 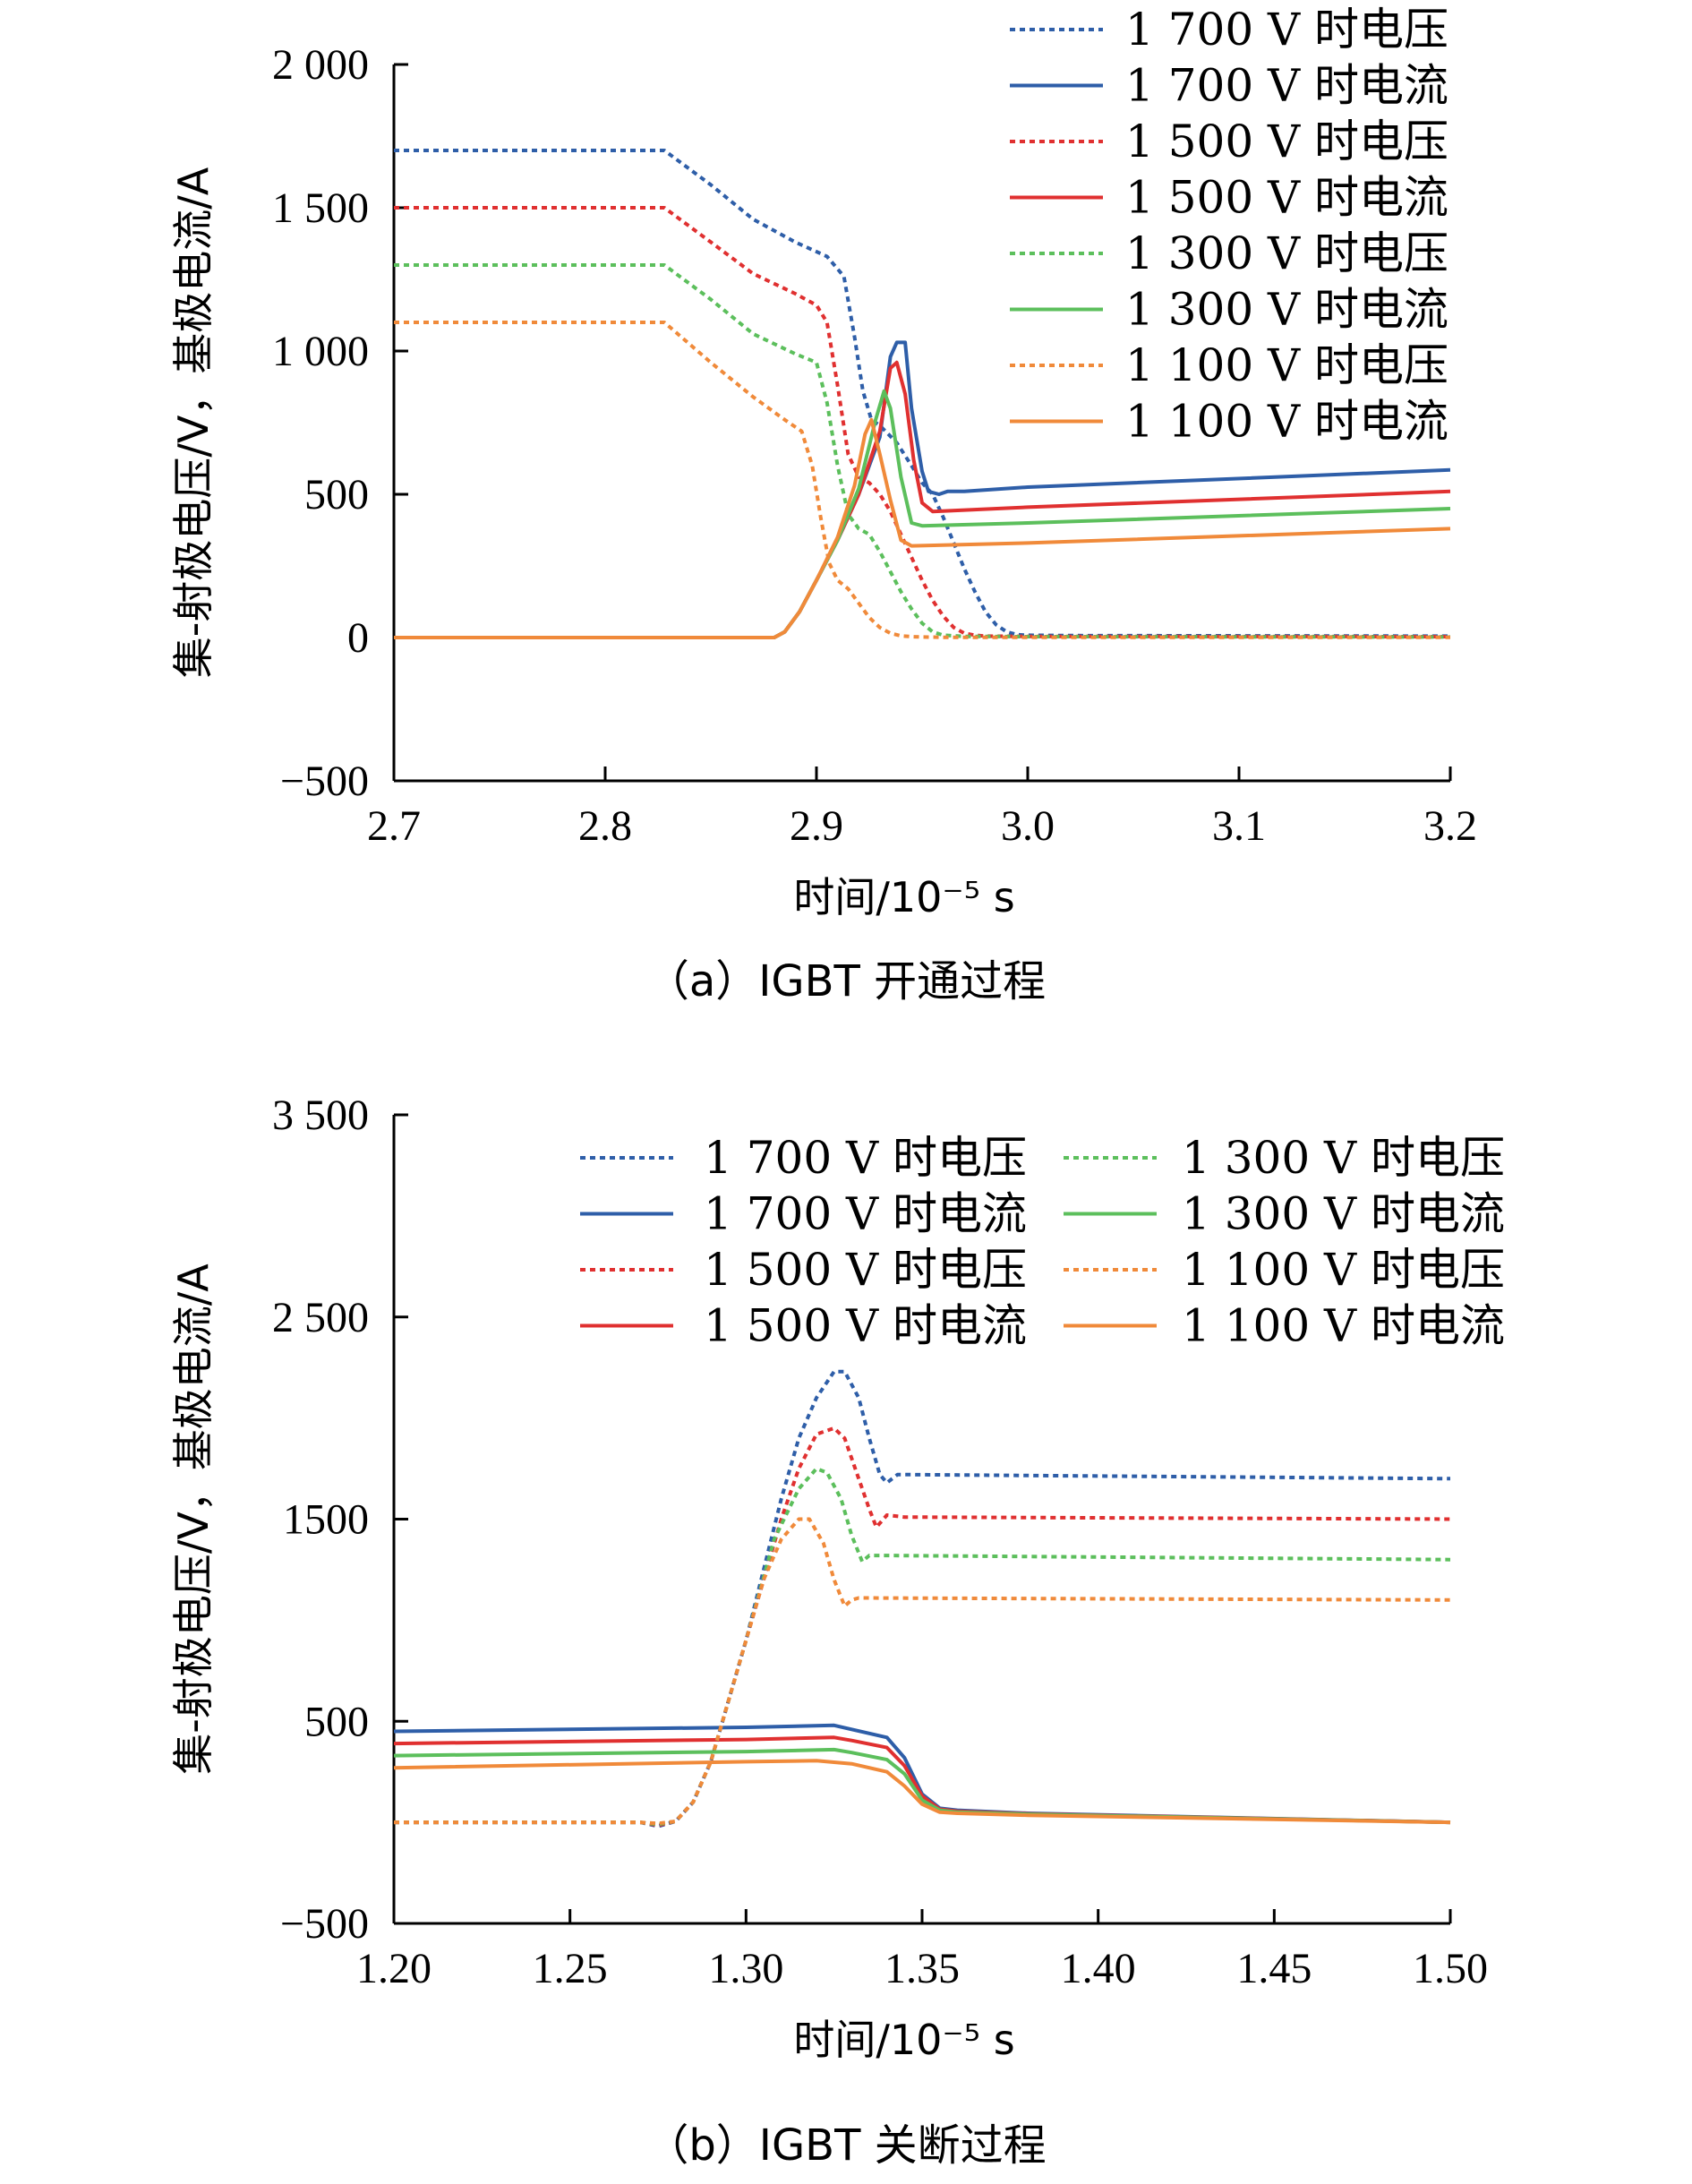 I want to click on x-tick-label: 1.45, so click(x=1274, y=1968).